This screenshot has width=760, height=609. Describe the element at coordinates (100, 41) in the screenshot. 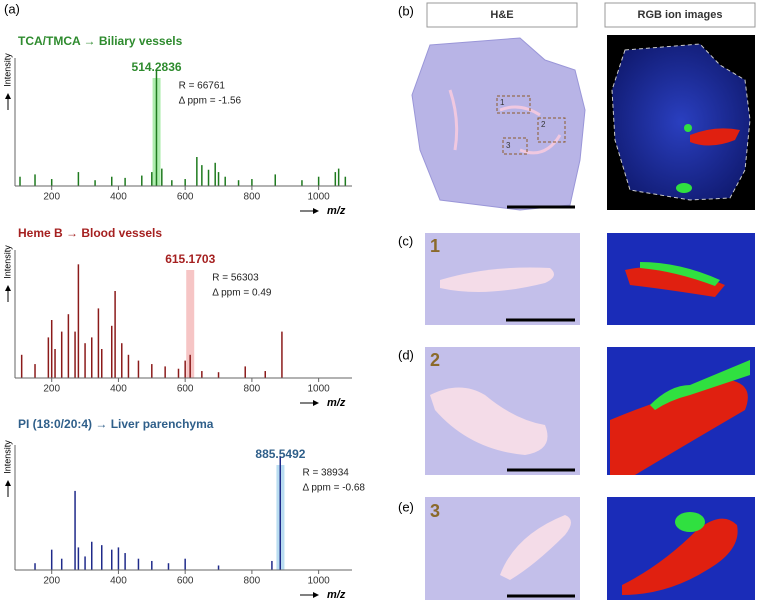

I see `spectrum-title: TCA/TMCA → Biliary vessels` at that location.